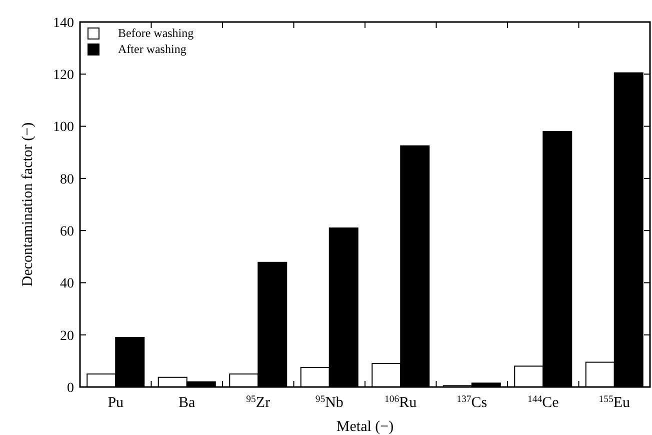 Image resolution: width=652 pixels, height=435 pixels. Describe the element at coordinates (152, 49) in the screenshot. I see `legend-label: After washing` at that location.